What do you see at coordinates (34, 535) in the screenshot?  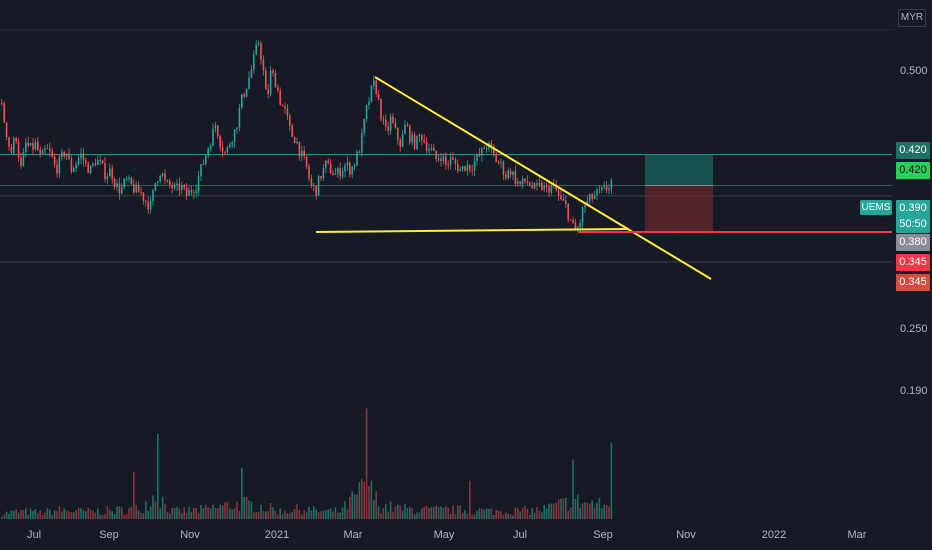 I see `time-tick-label: Jul` at bounding box center [34, 535].